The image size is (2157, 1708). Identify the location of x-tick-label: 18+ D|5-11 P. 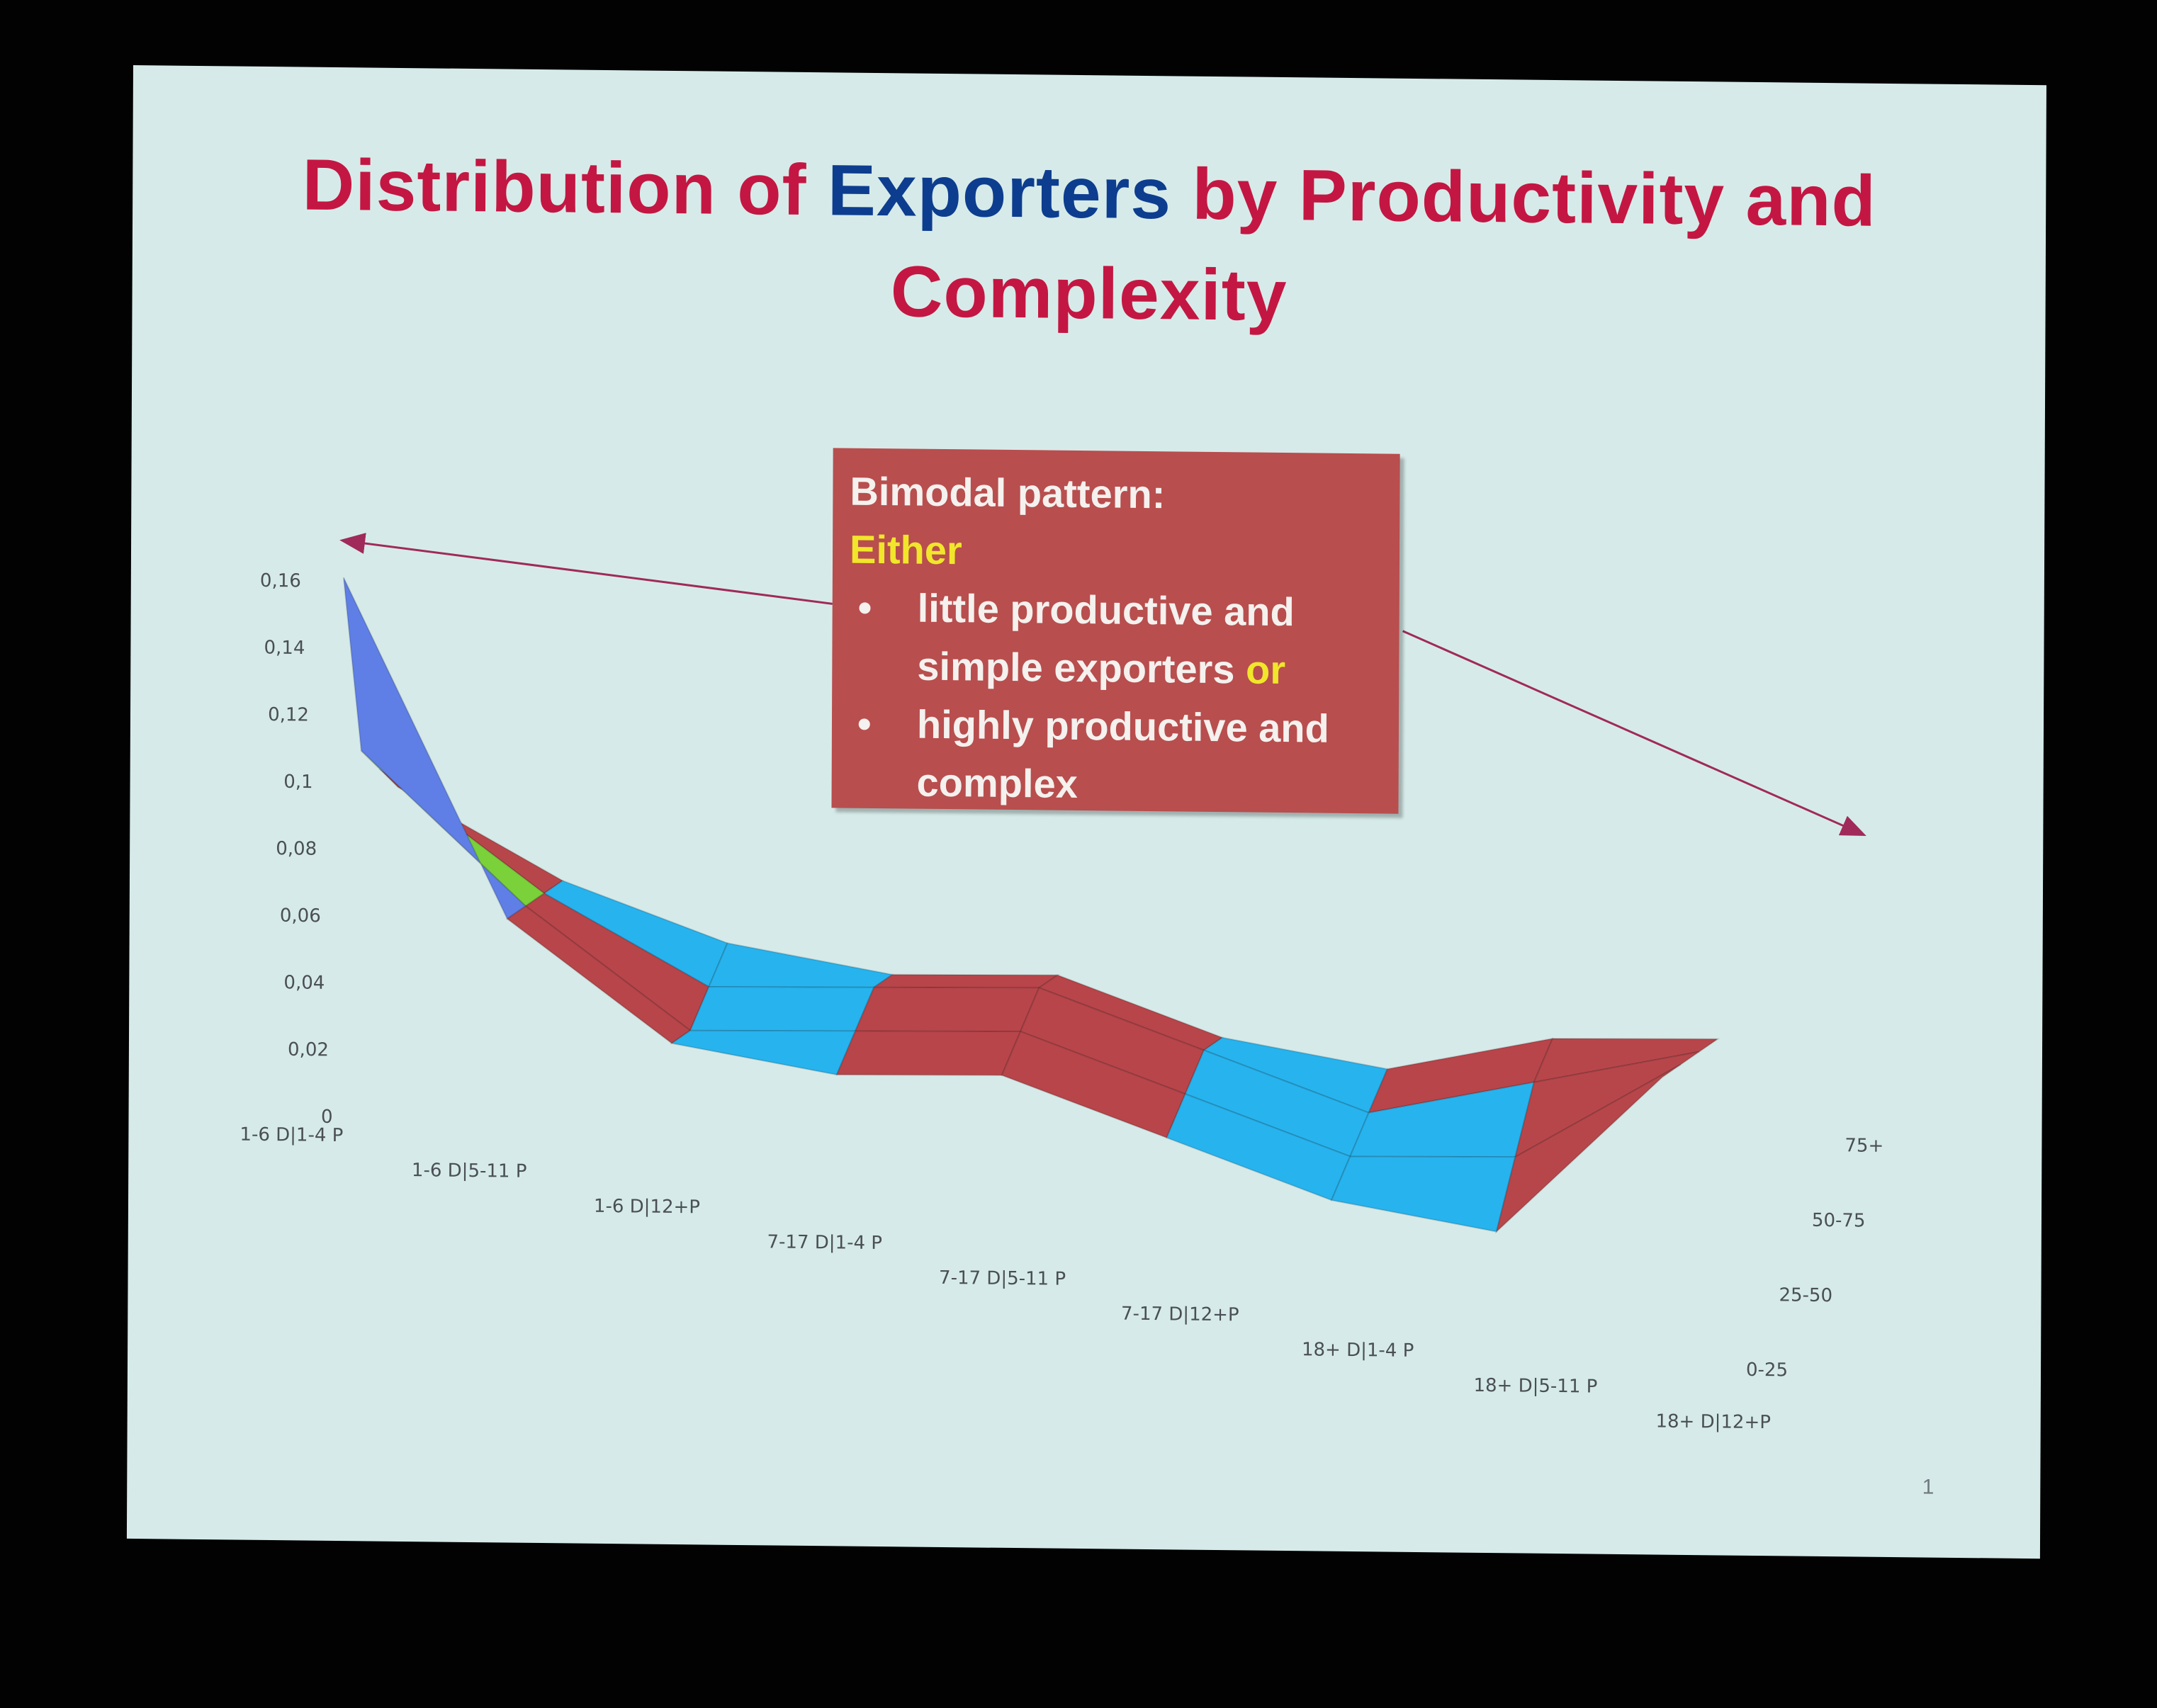
(1535, 1386).